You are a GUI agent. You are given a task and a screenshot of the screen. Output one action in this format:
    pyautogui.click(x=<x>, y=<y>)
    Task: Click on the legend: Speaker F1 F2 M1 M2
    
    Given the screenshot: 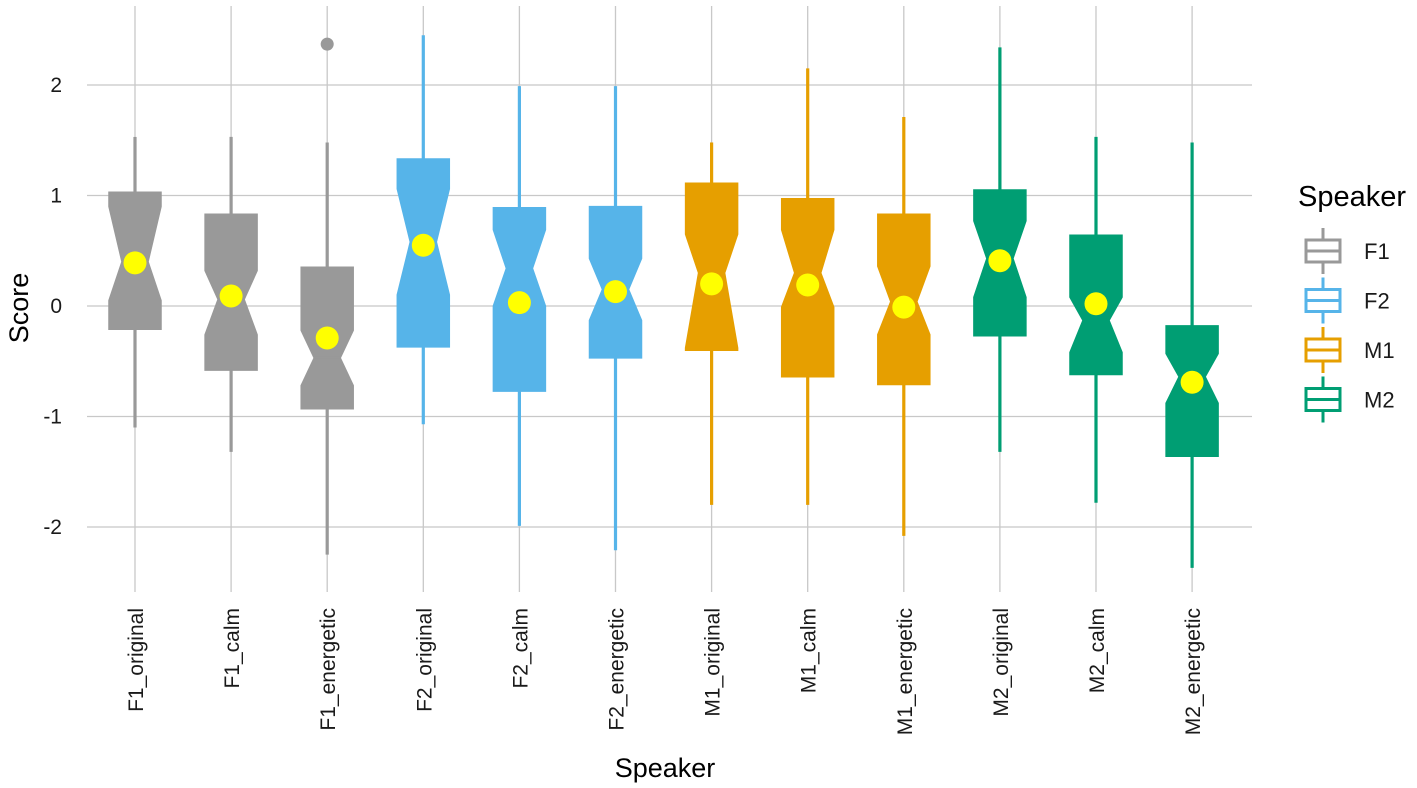 What is the action you would take?
    pyautogui.click(x=1352, y=302)
    